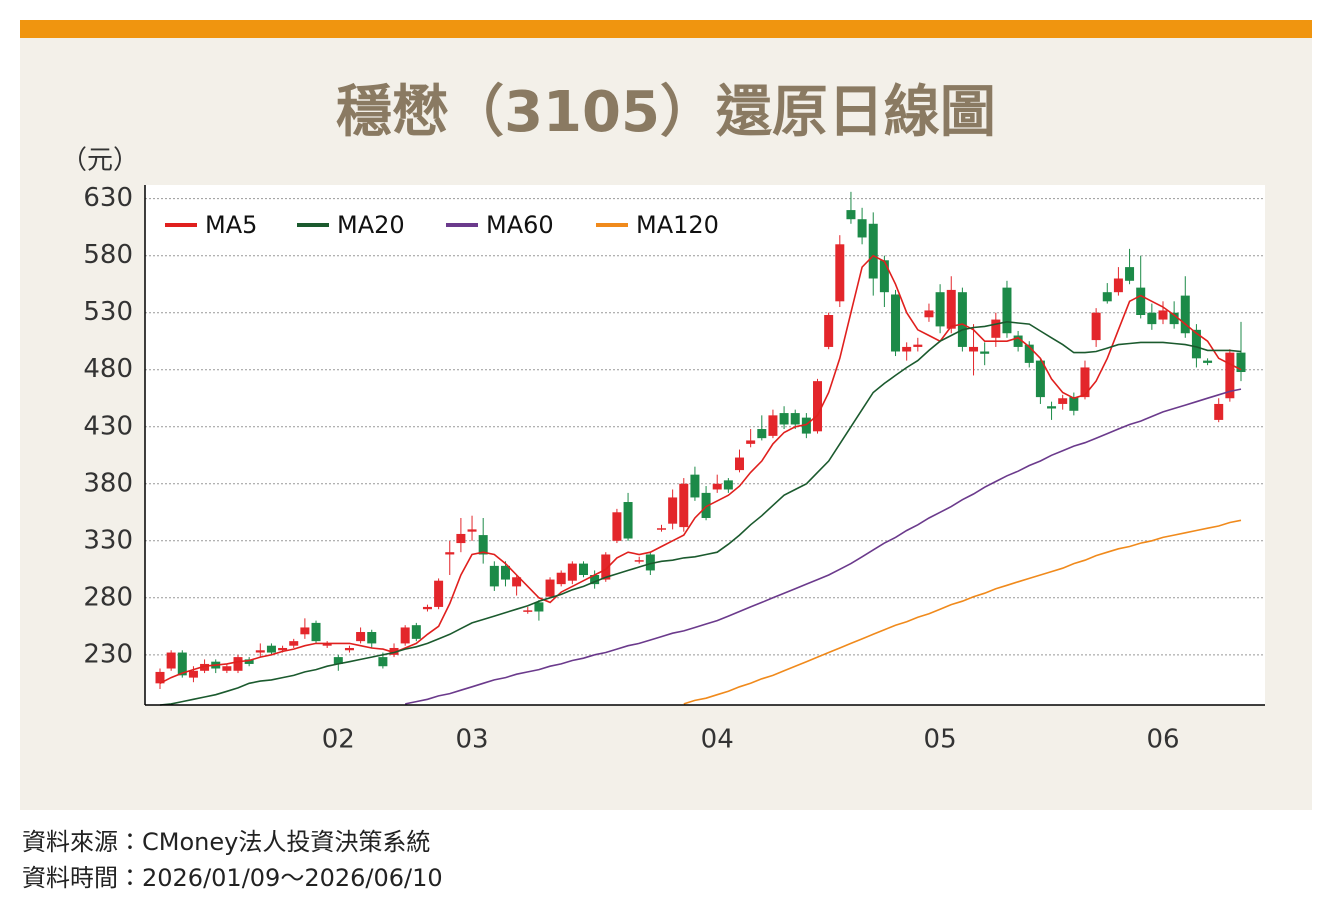 The image size is (1332, 912). What do you see at coordinates (108, 540) in the screenshot?
I see `y-tick-label: 330` at bounding box center [108, 540].